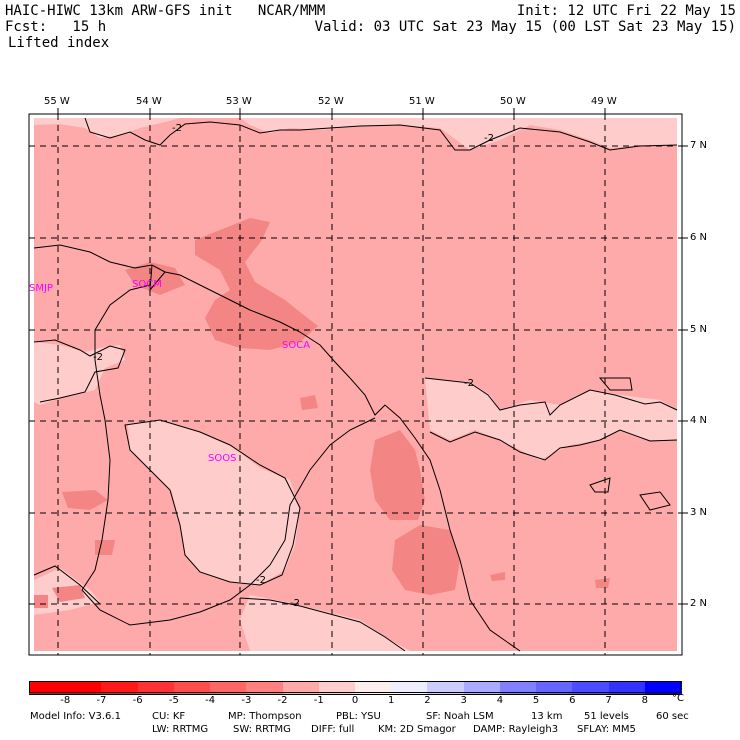  I want to click on dark-region-south-east, so click(426, 560).